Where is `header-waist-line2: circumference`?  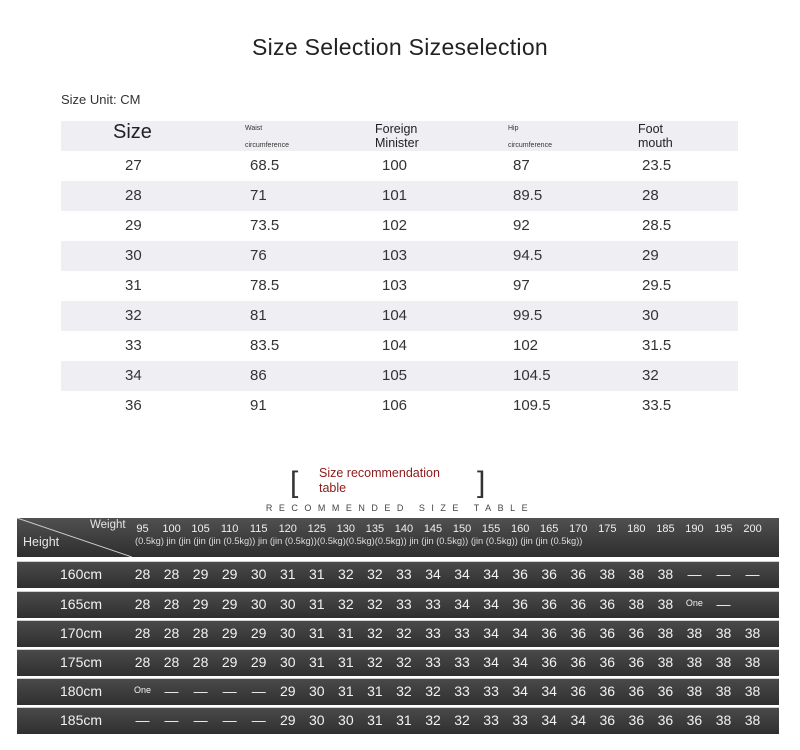 header-waist-line2: circumference is located at coordinates (267, 145).